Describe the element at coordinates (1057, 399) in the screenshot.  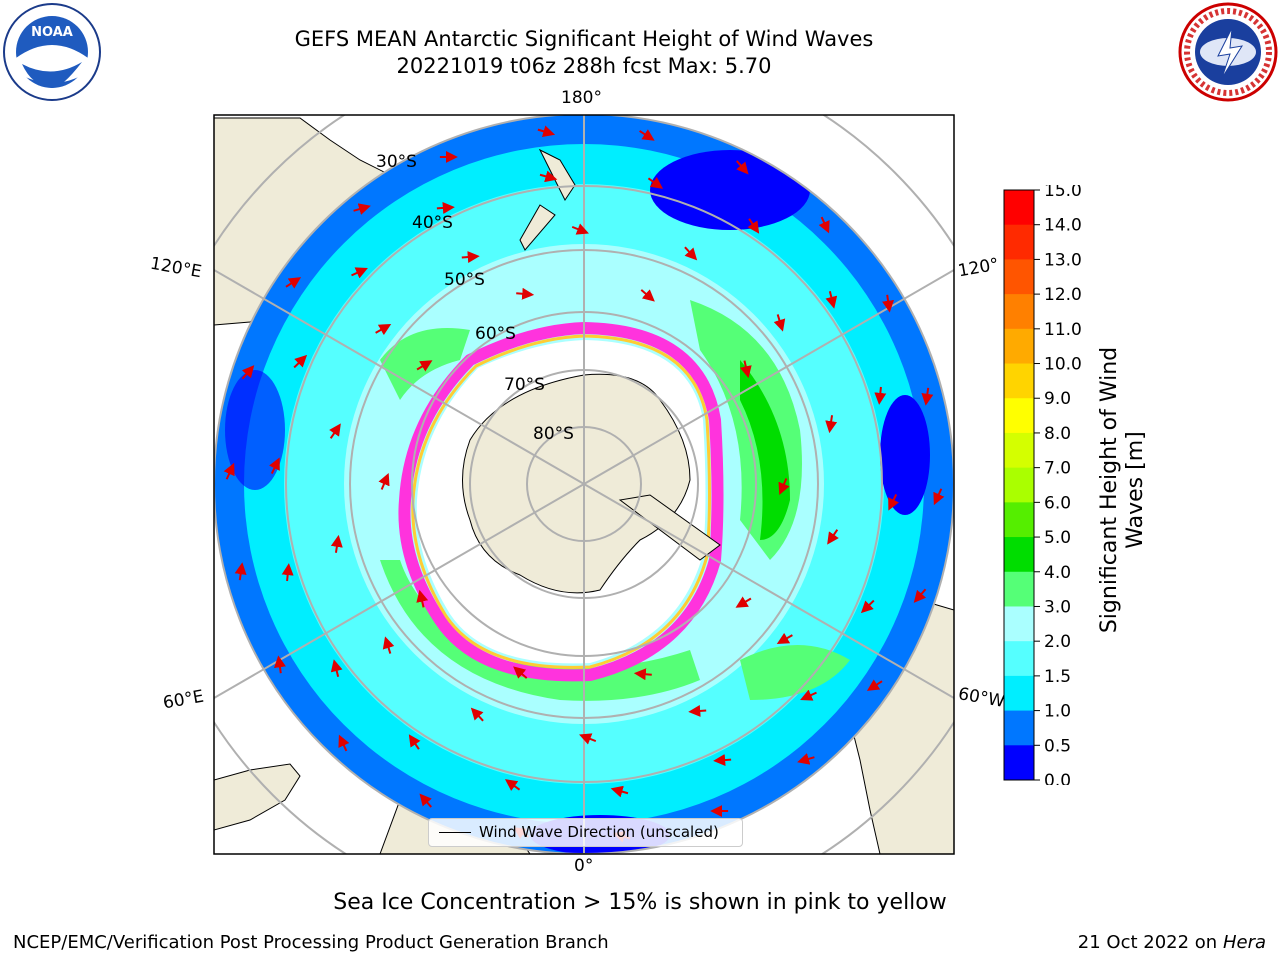
I see `colorbar-tick-label: 9.0` at that location.